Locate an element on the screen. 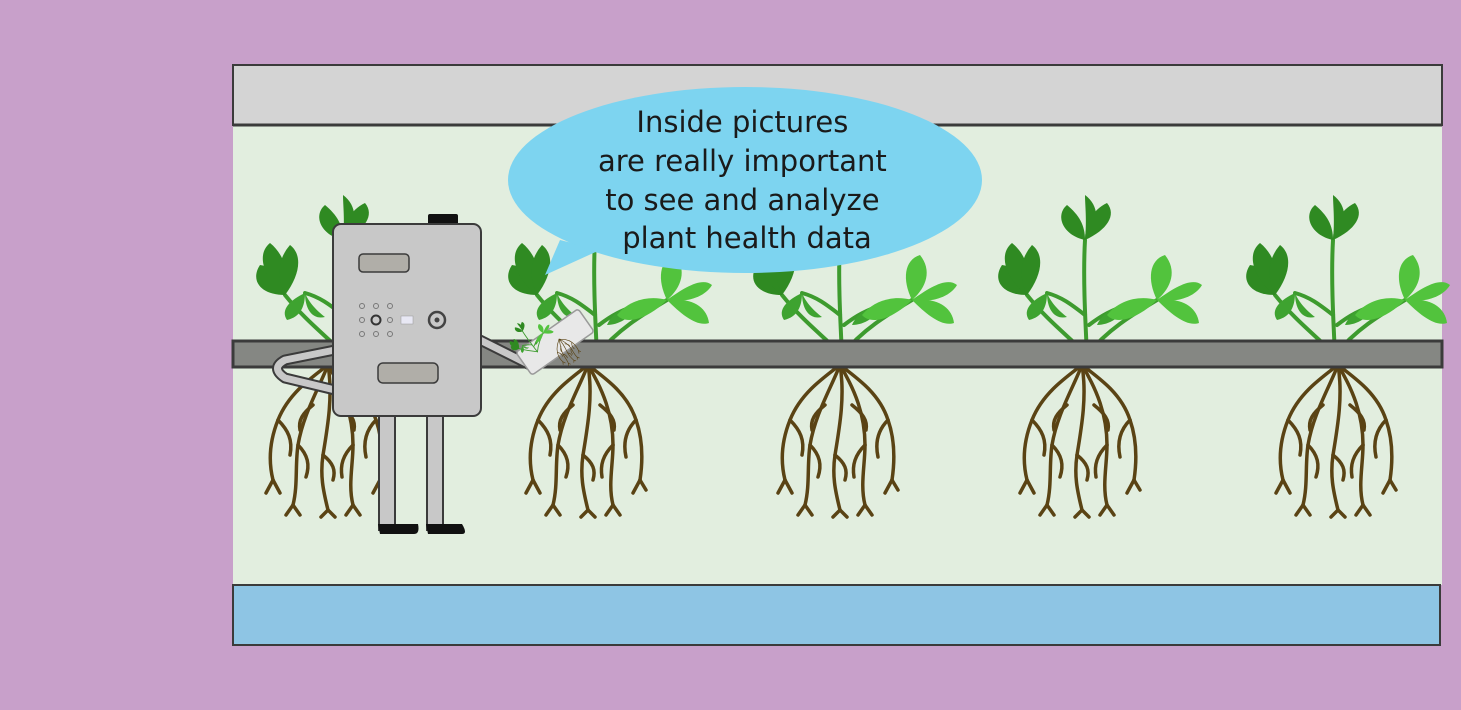  water-reservoir is located at coordinates (836, 615).